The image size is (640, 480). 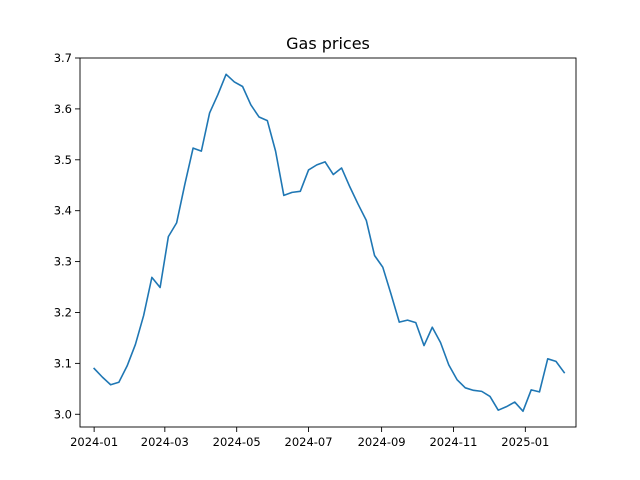 What do you see at coordinates (63, 211) in the screenshot?
I see `y-tick-label: 3.4` at bounding box center [63, 211].